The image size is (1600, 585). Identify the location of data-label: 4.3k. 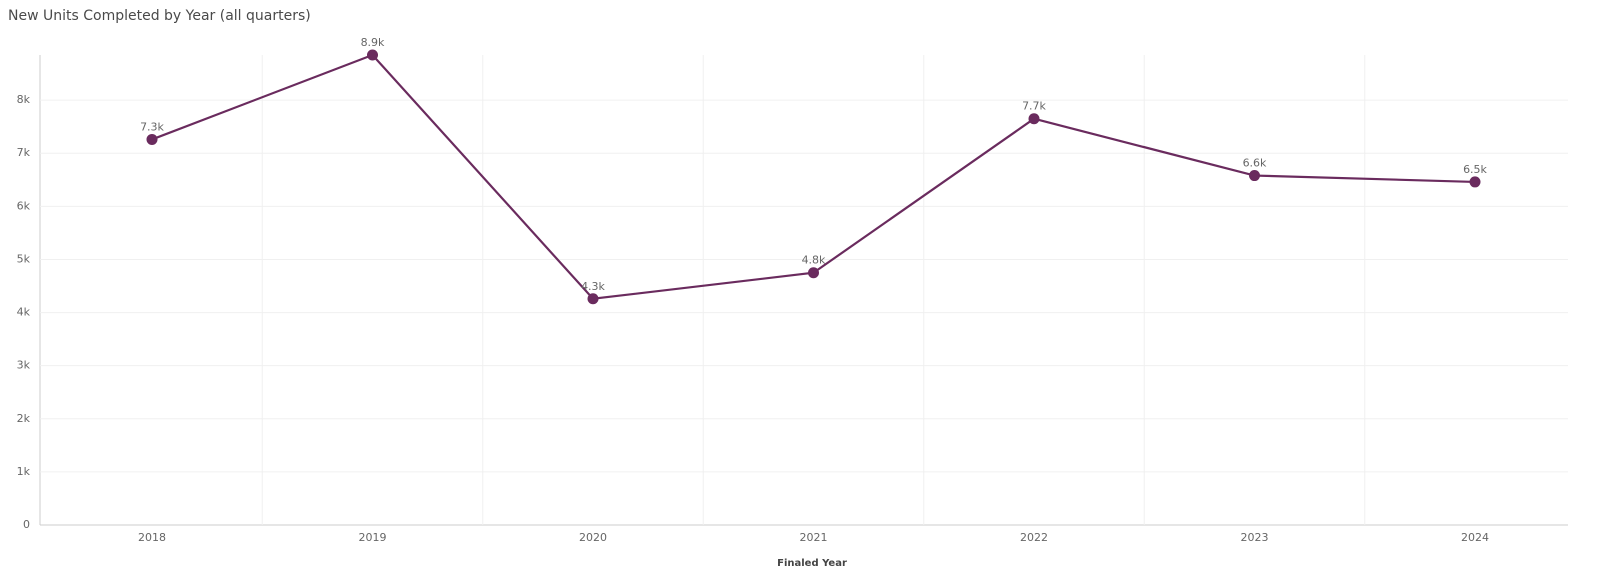
(593, 286).